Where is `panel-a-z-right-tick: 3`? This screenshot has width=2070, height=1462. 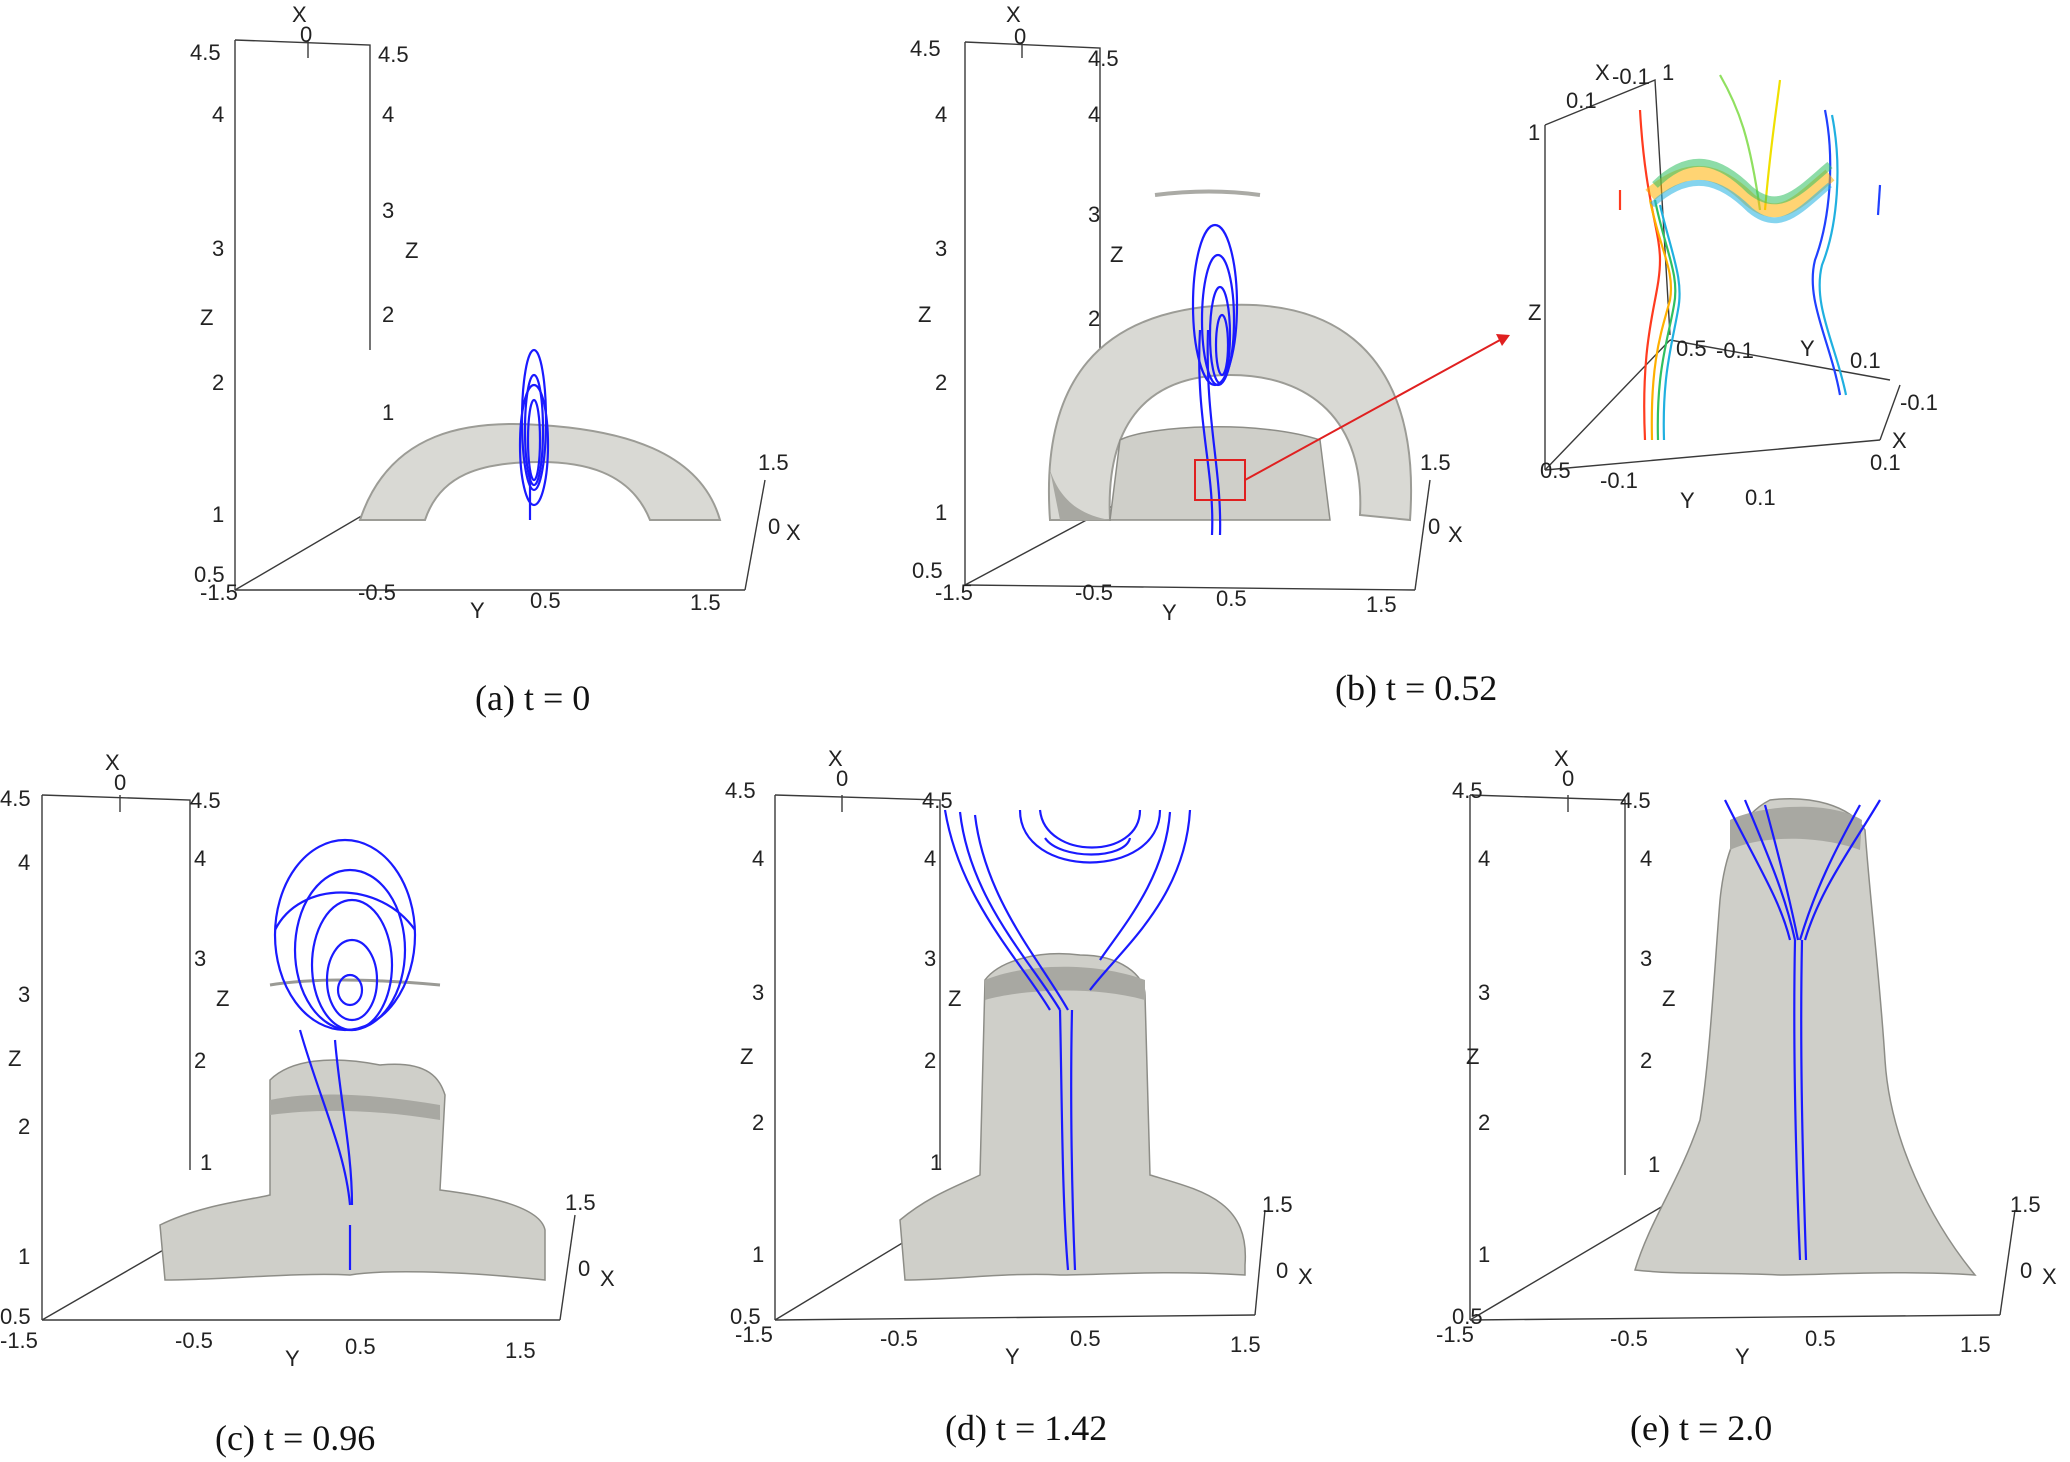
panel-a-z-right-tick: 3 is located at coordinates (388, 210).